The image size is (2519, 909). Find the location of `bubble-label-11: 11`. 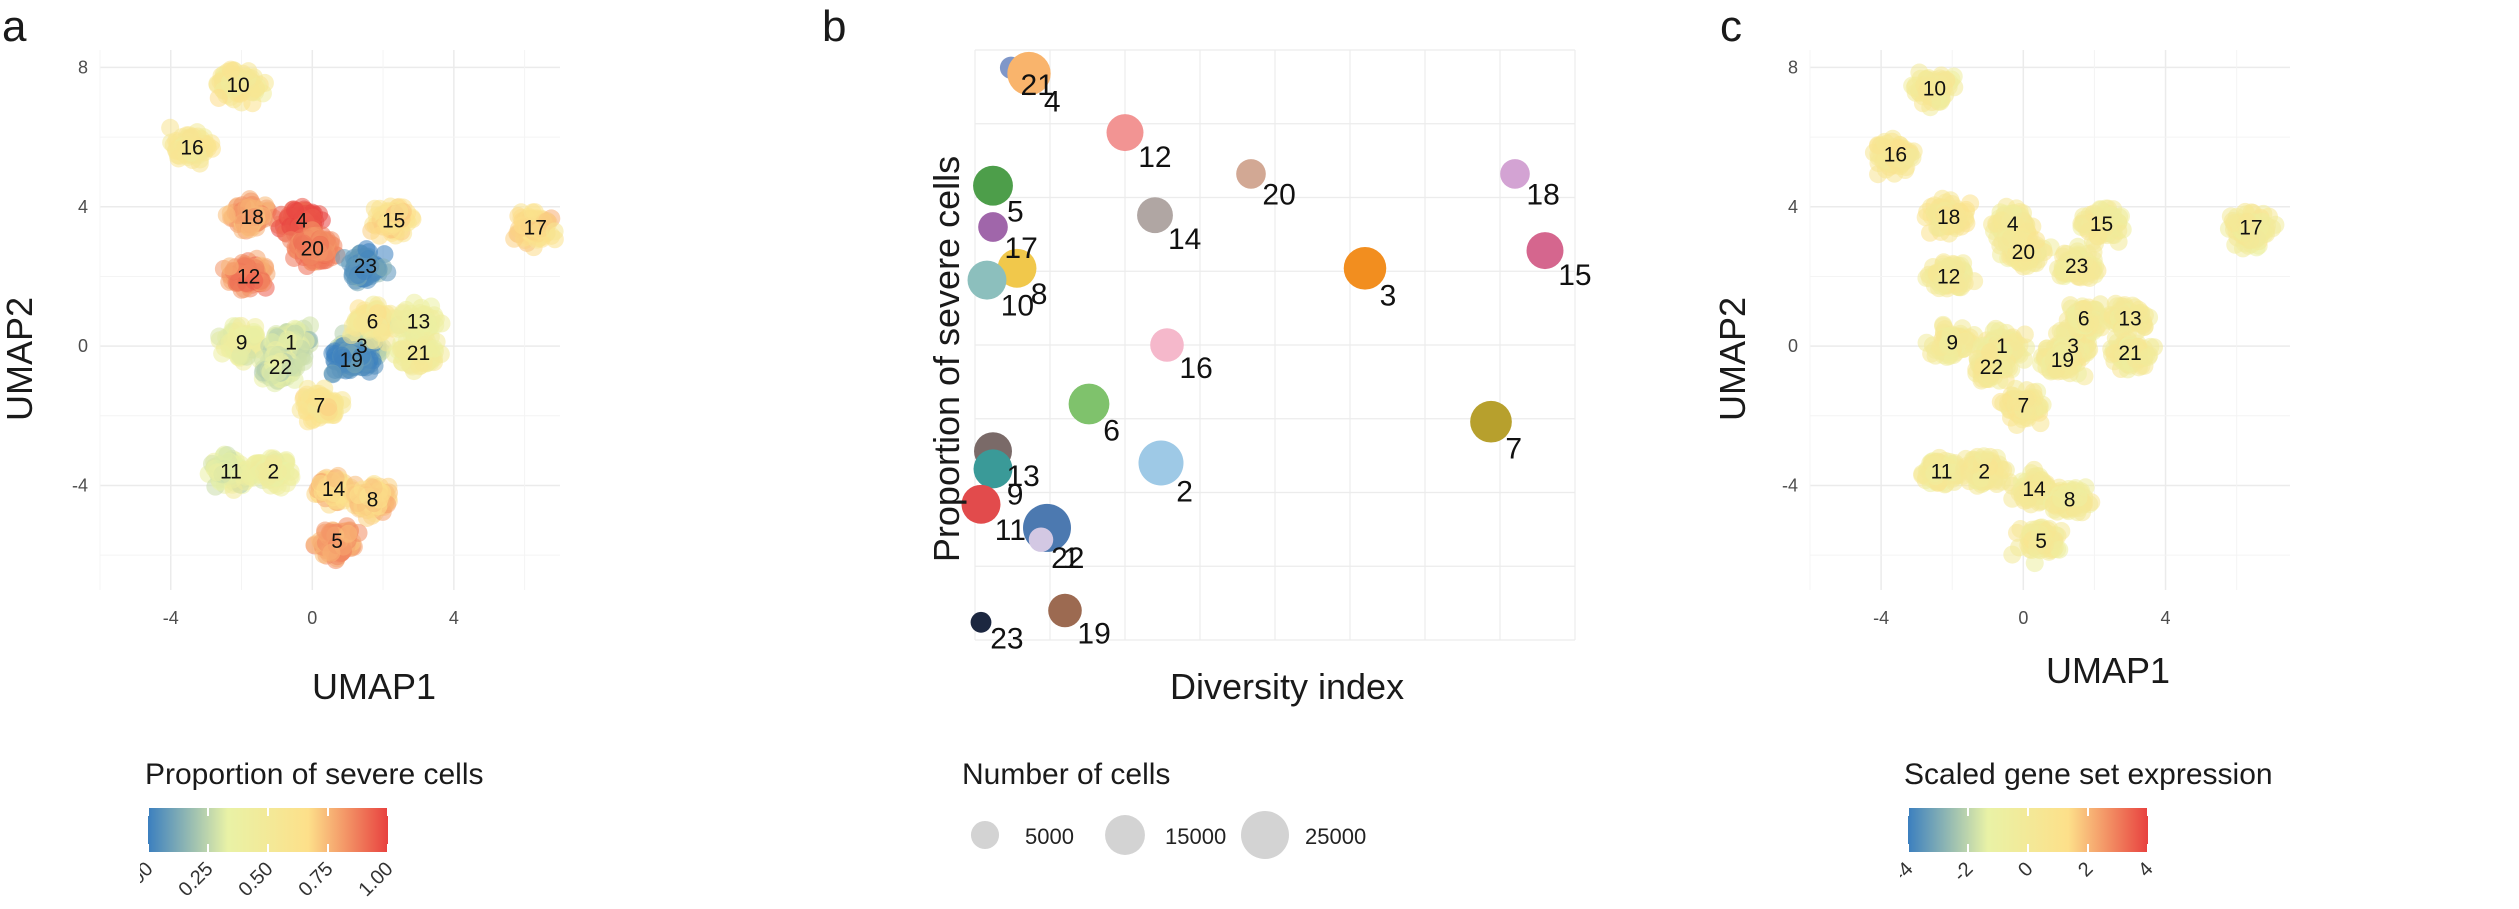

bubble-label-11: 11 is located at coordinates (1010, 530).